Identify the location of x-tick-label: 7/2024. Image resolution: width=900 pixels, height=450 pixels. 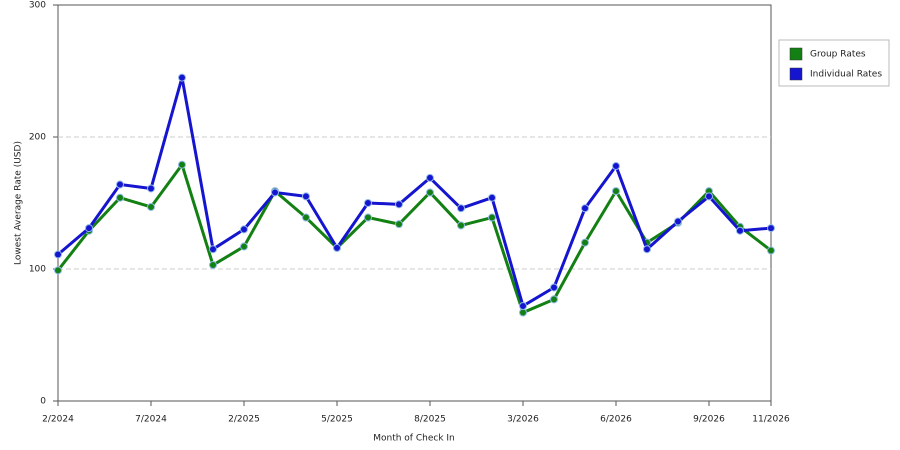
(151, 420).